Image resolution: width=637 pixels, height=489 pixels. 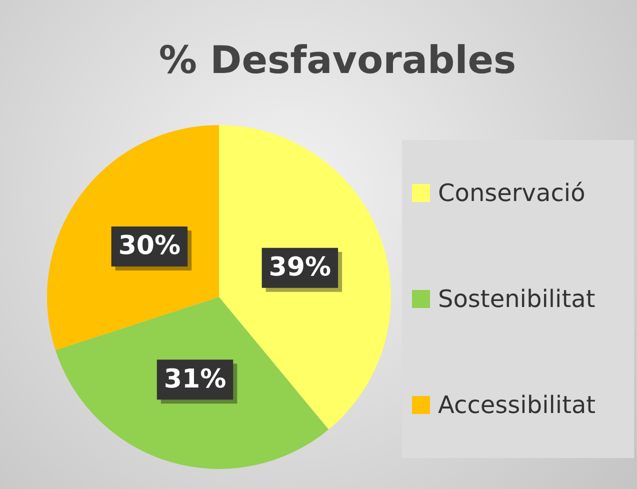 I want to click on legend-label: Accessibilitat, so click(x=517, y=405).